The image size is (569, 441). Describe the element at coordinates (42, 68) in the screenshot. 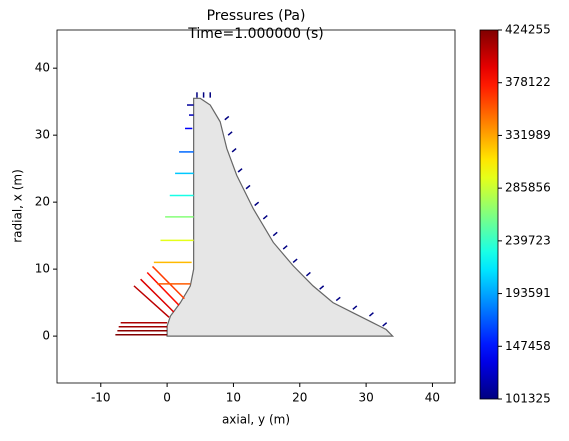

I see `y-tick-label: 40` at that location.